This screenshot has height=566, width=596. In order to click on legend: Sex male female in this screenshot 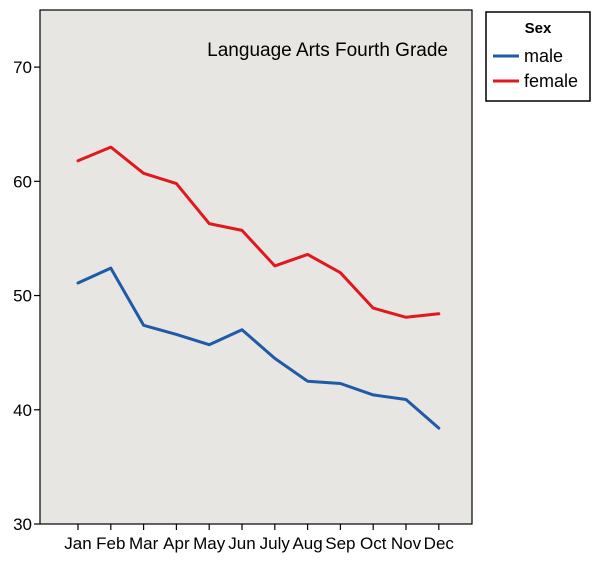, I will do `click(538, 56)`.